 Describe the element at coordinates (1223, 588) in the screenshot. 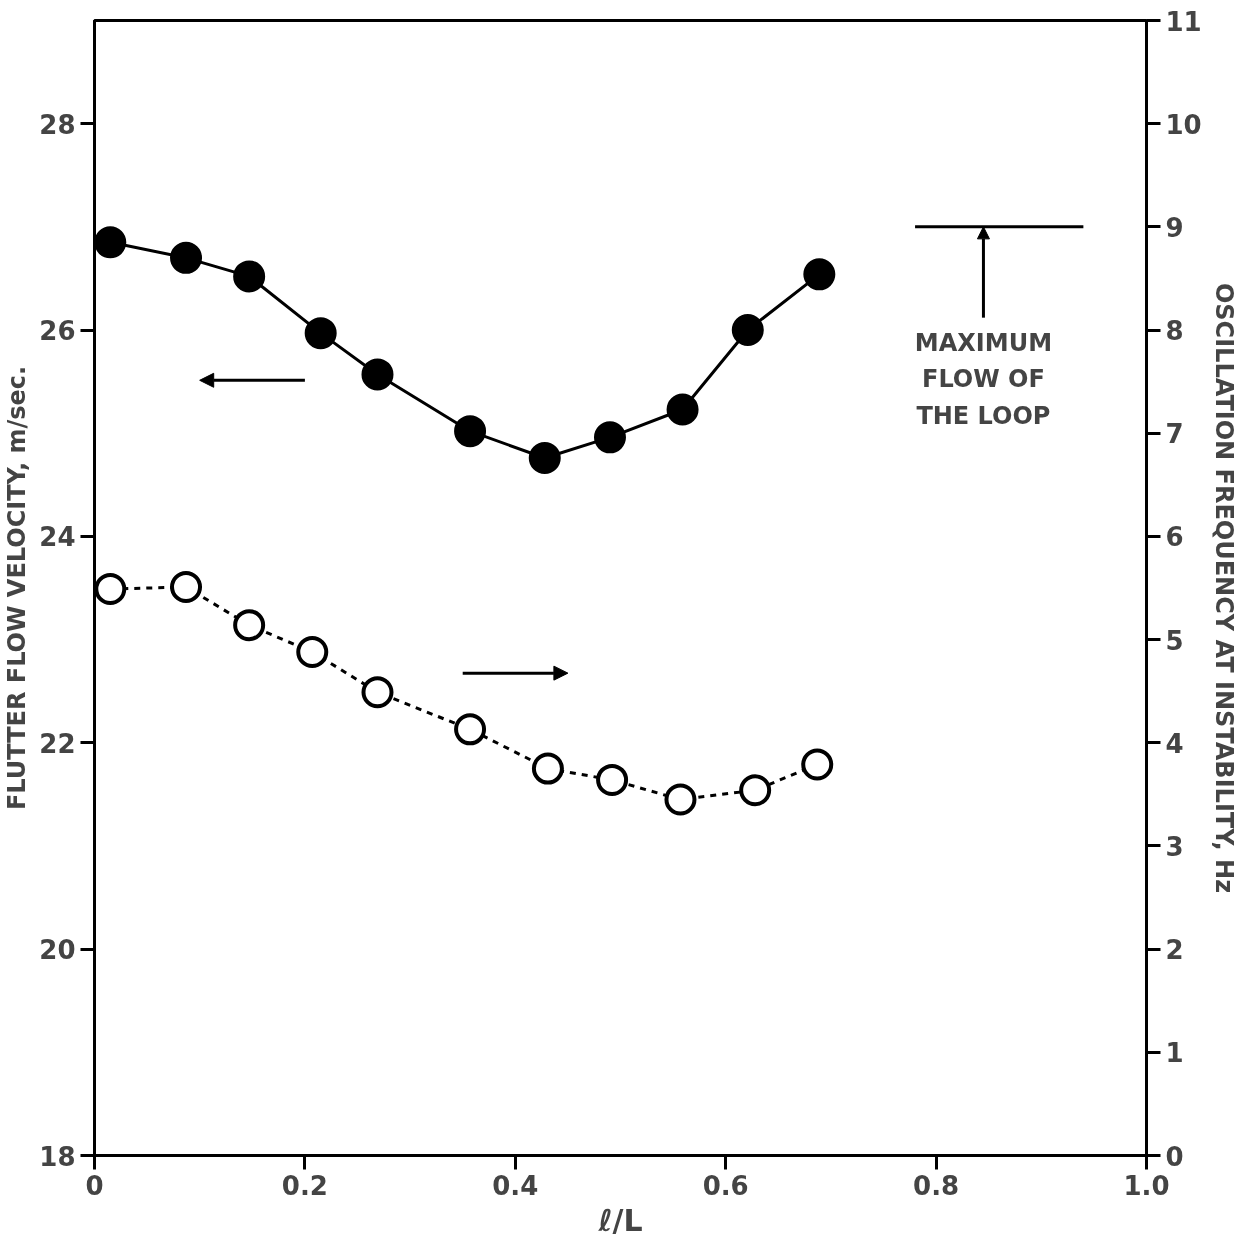

I see `y2-axis-title: OSCILLATION FREQUENCY AT INSTABILITY, Hz` at that location.